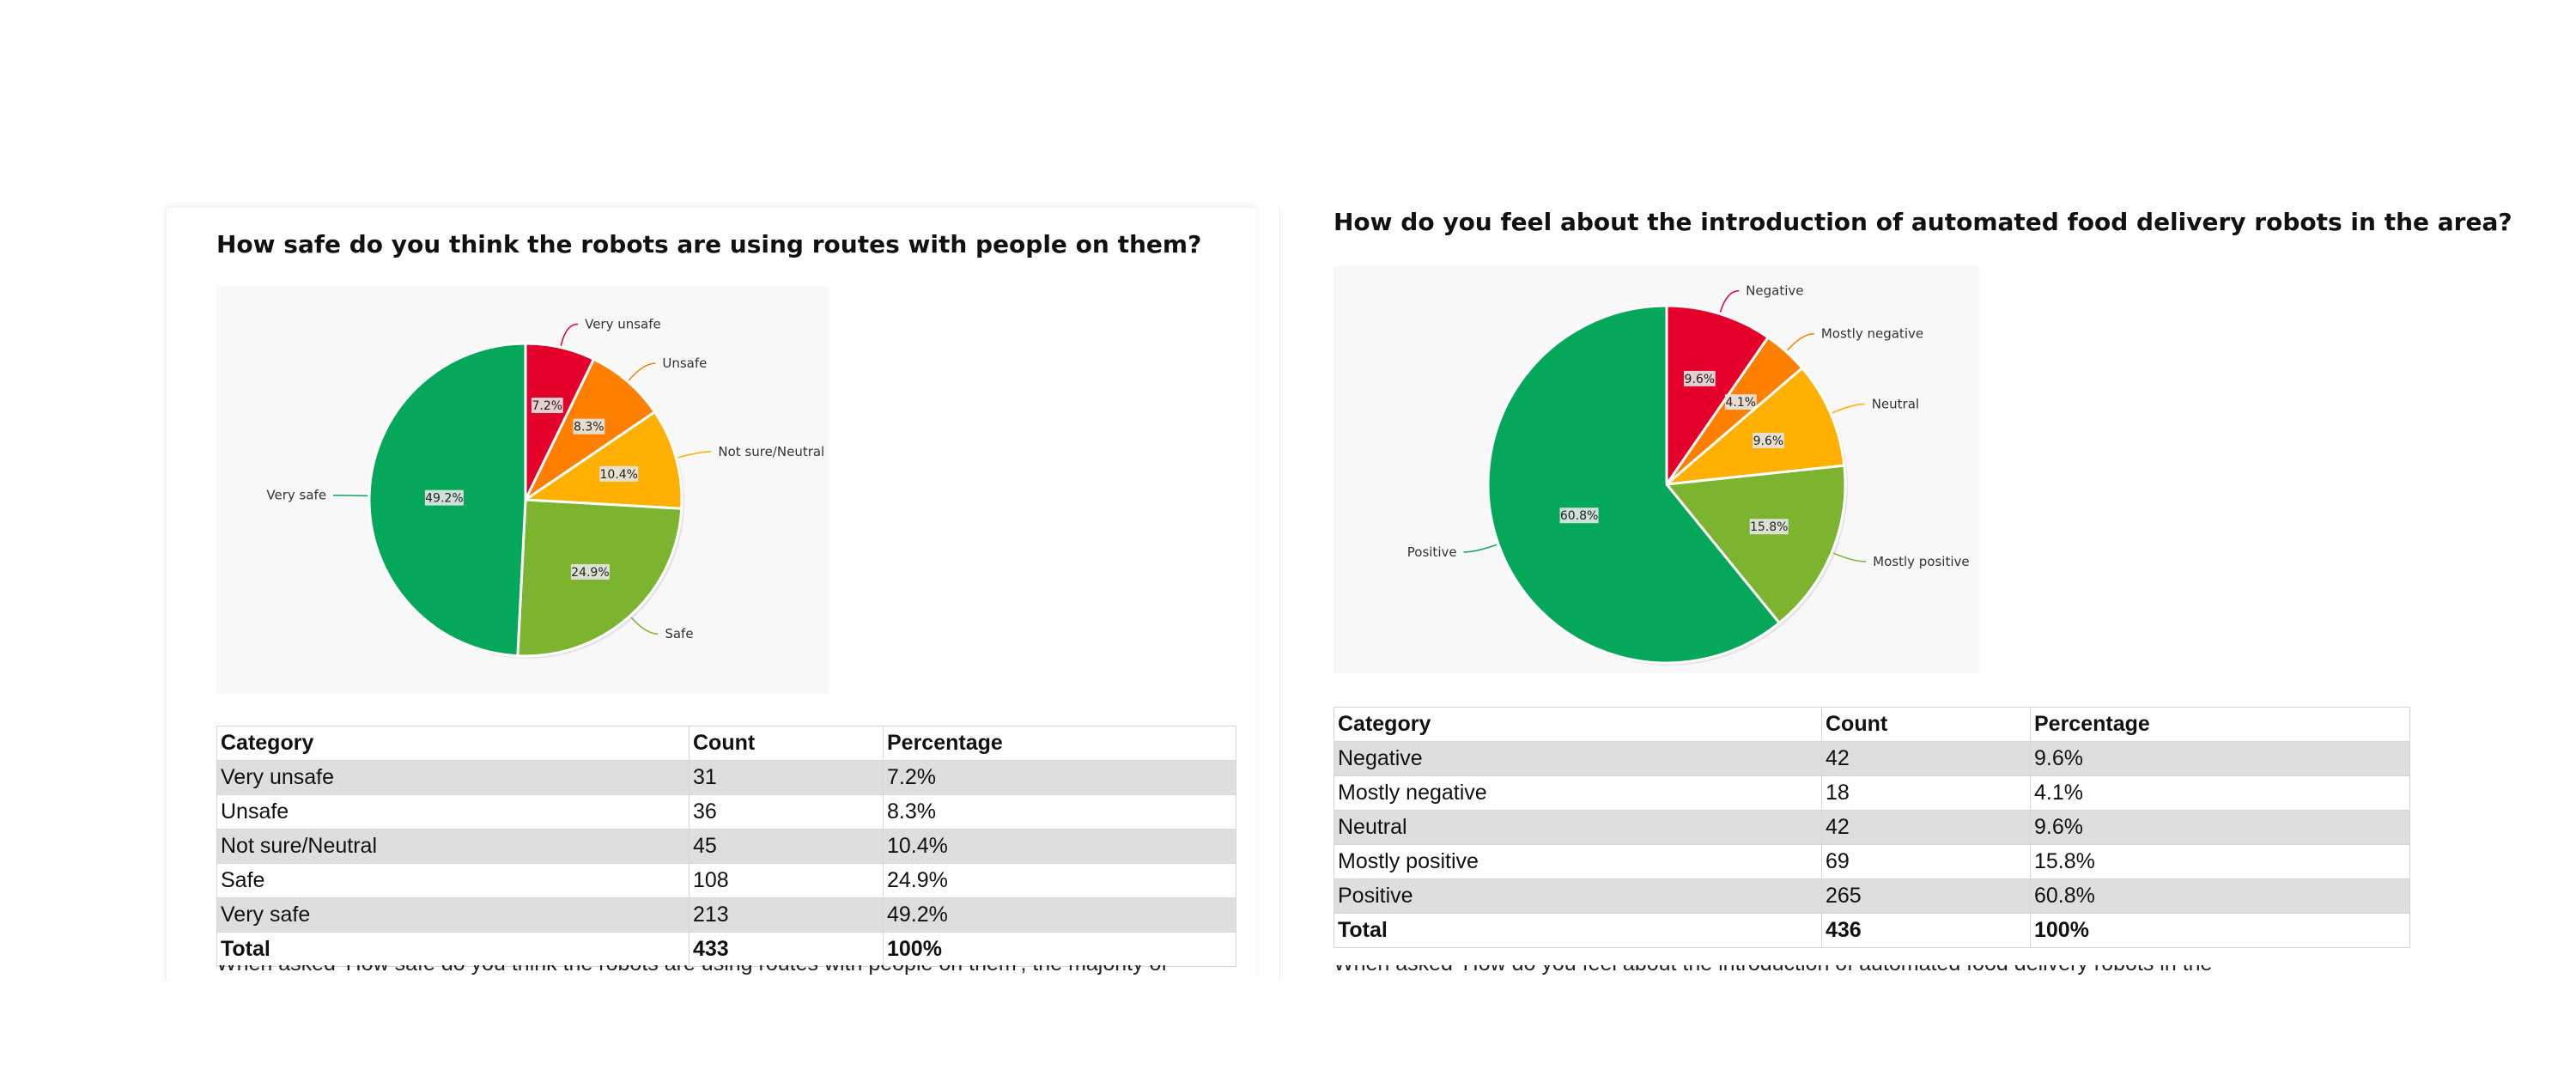 The image size is (2576, 1082). I want to click on leader-line-not-sure-neutral, so click(695, 455).